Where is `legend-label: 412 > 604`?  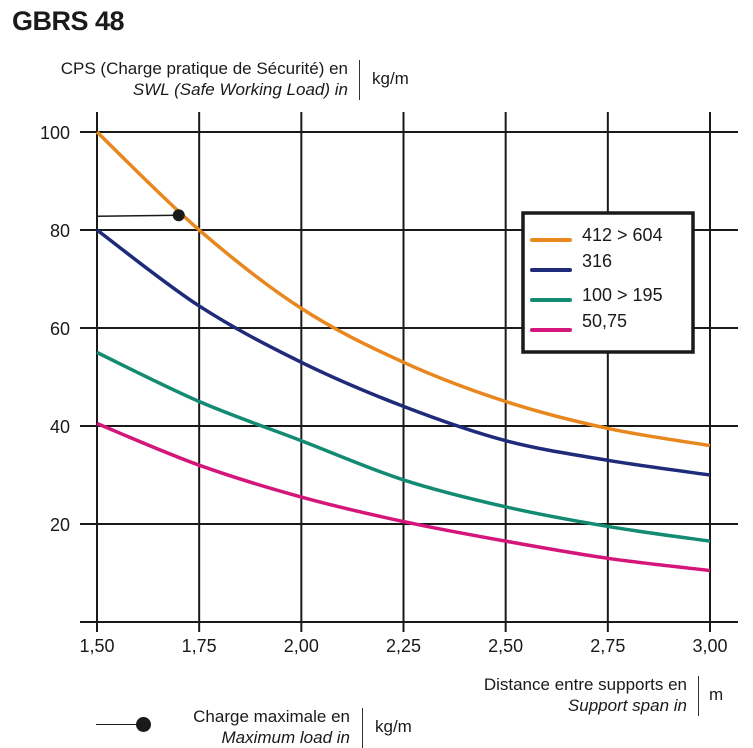
legend-label: 412 > 604 is located at coordinates (622, 235).